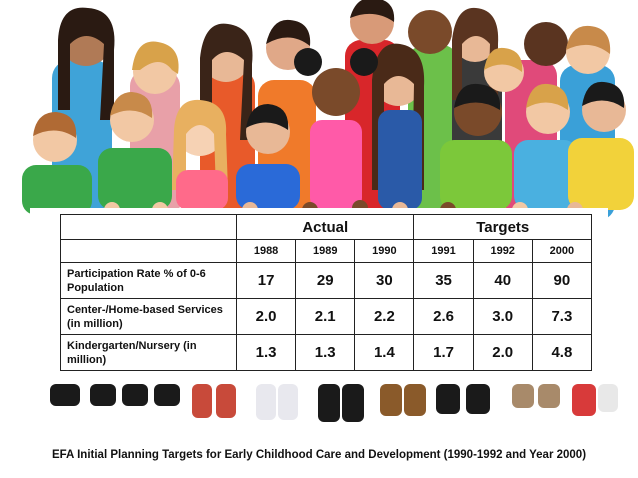 The width and height of the screenshot is (638, 478). I want to click on table-cell: 40, so click(502, 280).